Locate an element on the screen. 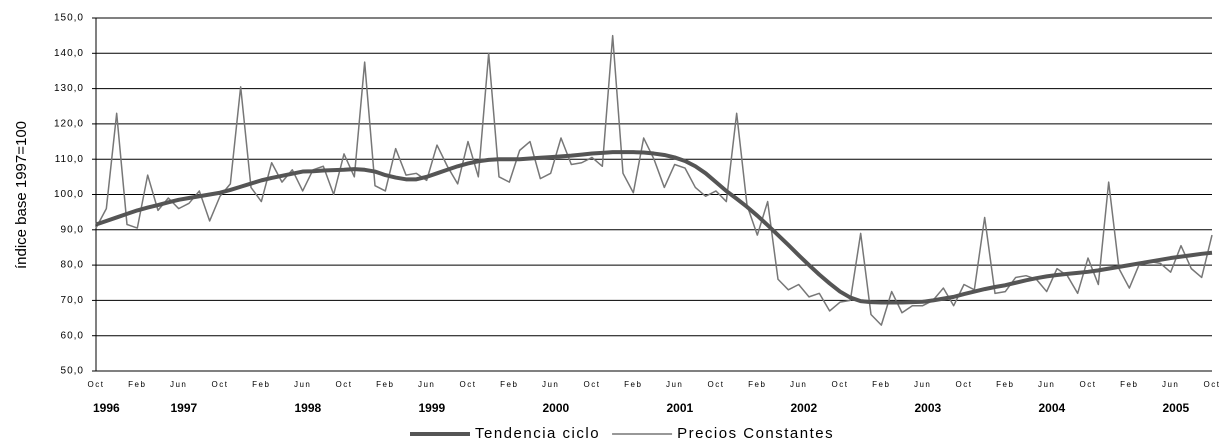  y-tick-label: 60,0 is located at coordinates (72, 335).